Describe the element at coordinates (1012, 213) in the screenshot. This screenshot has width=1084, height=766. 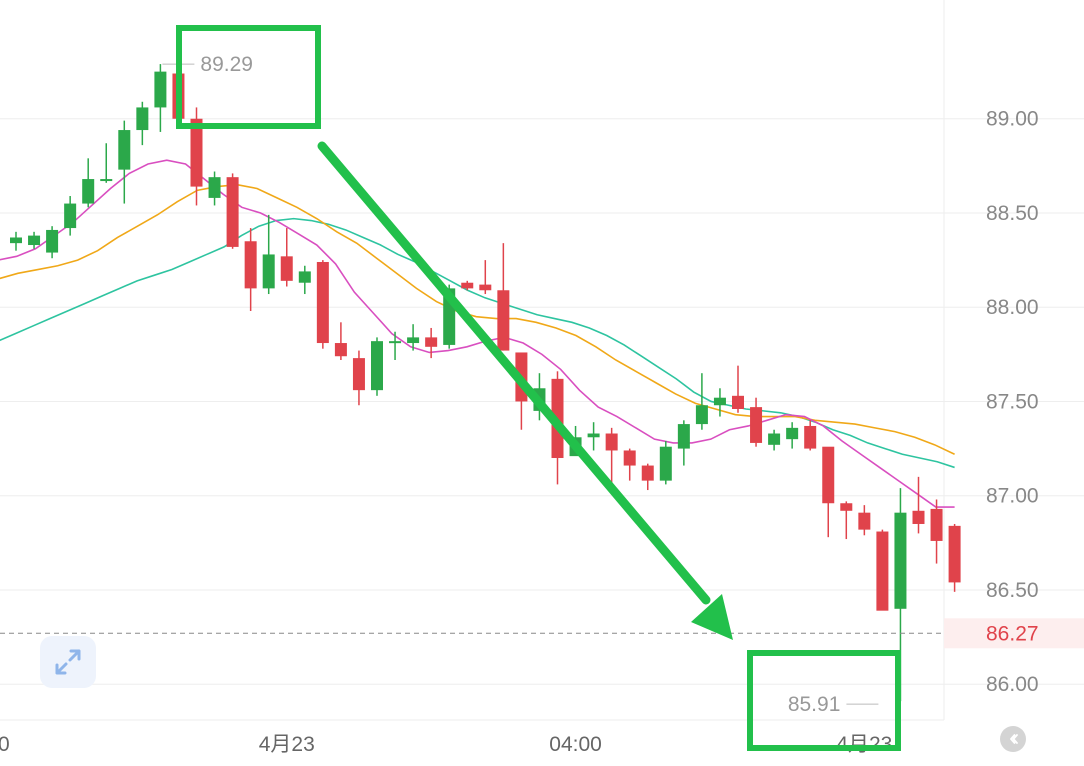
I see `y-tick-label: 88.50` at that location.